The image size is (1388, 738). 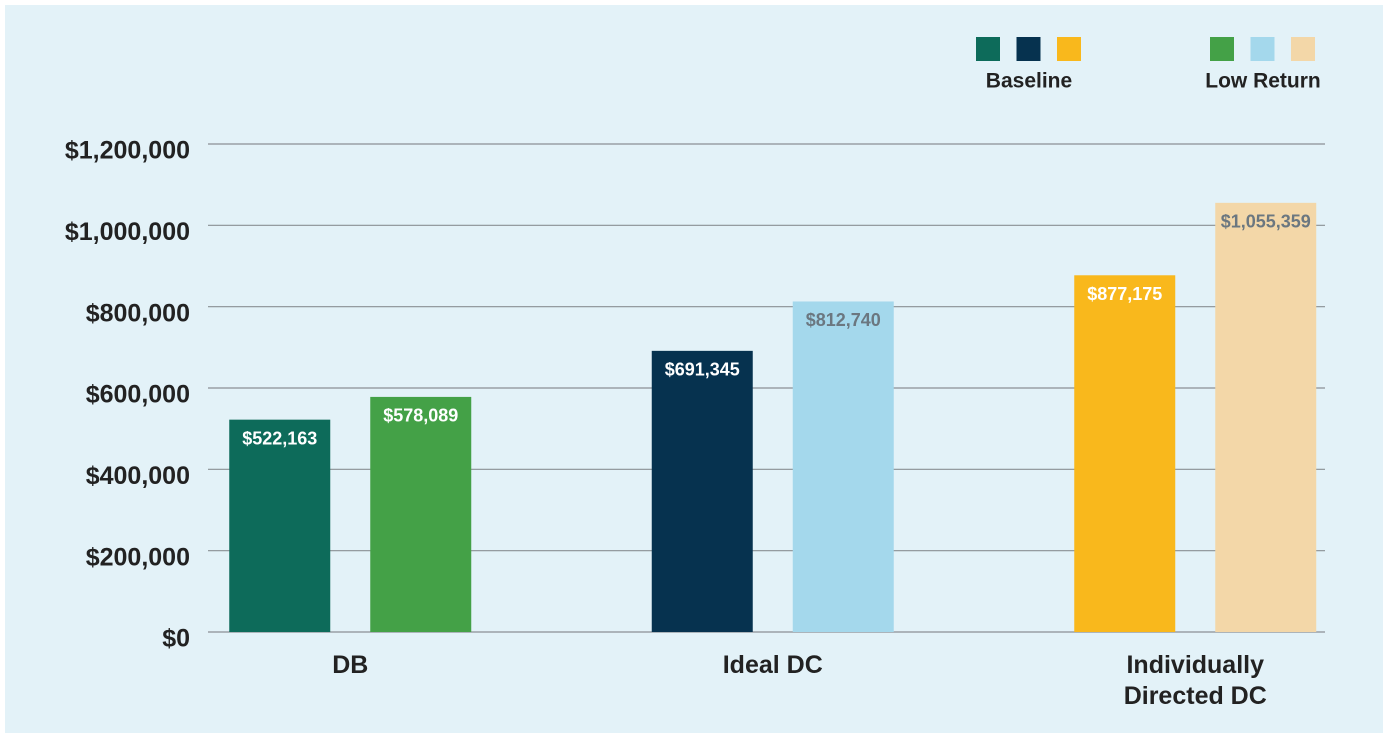 What do you see at coordinates (1029, 81) in the screenshot?
I see `legend-label: Baseline` at bounding box center [1029, 81].